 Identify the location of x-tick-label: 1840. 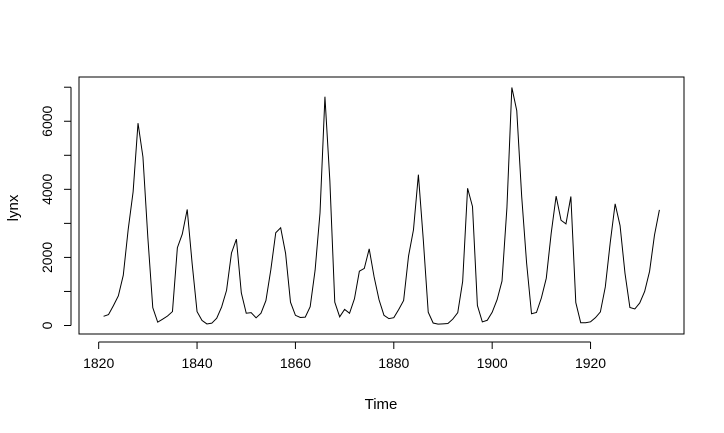
(196, 363).